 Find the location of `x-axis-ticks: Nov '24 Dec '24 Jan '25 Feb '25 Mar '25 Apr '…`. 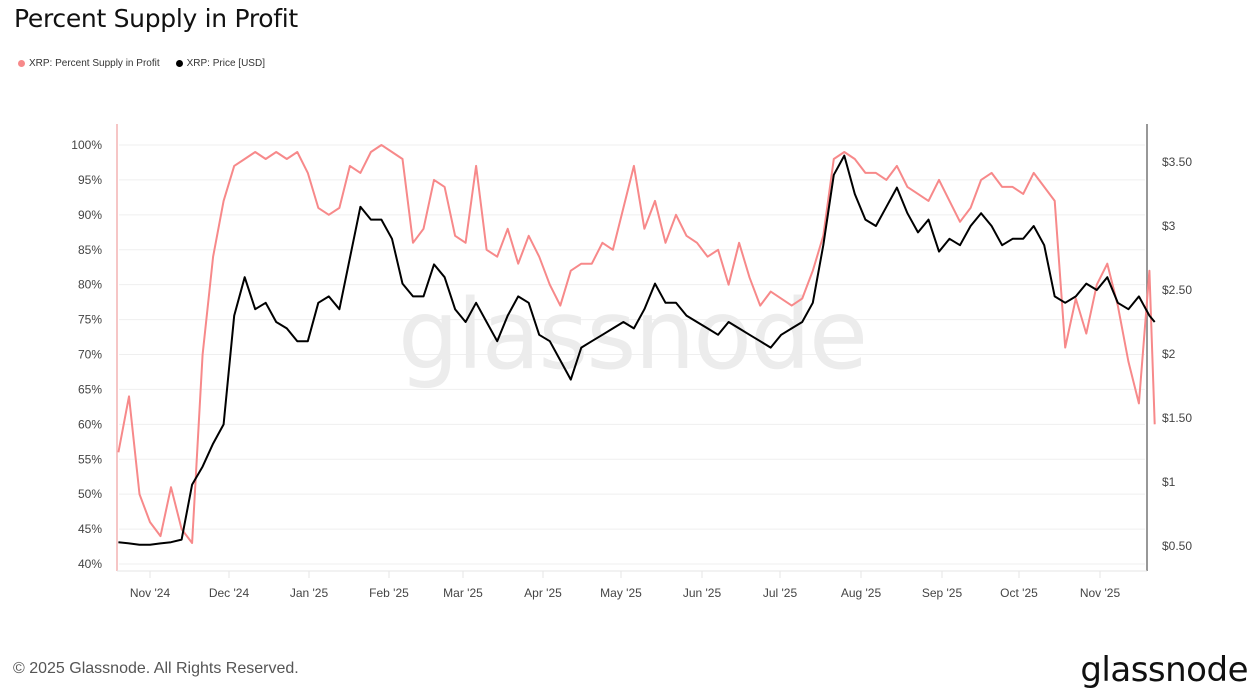

x-axis-ticks: Nov '24 Dec '24 Jan '25 Feb '25 Mar '25 Apr '… is located at coordinates (625, 585).